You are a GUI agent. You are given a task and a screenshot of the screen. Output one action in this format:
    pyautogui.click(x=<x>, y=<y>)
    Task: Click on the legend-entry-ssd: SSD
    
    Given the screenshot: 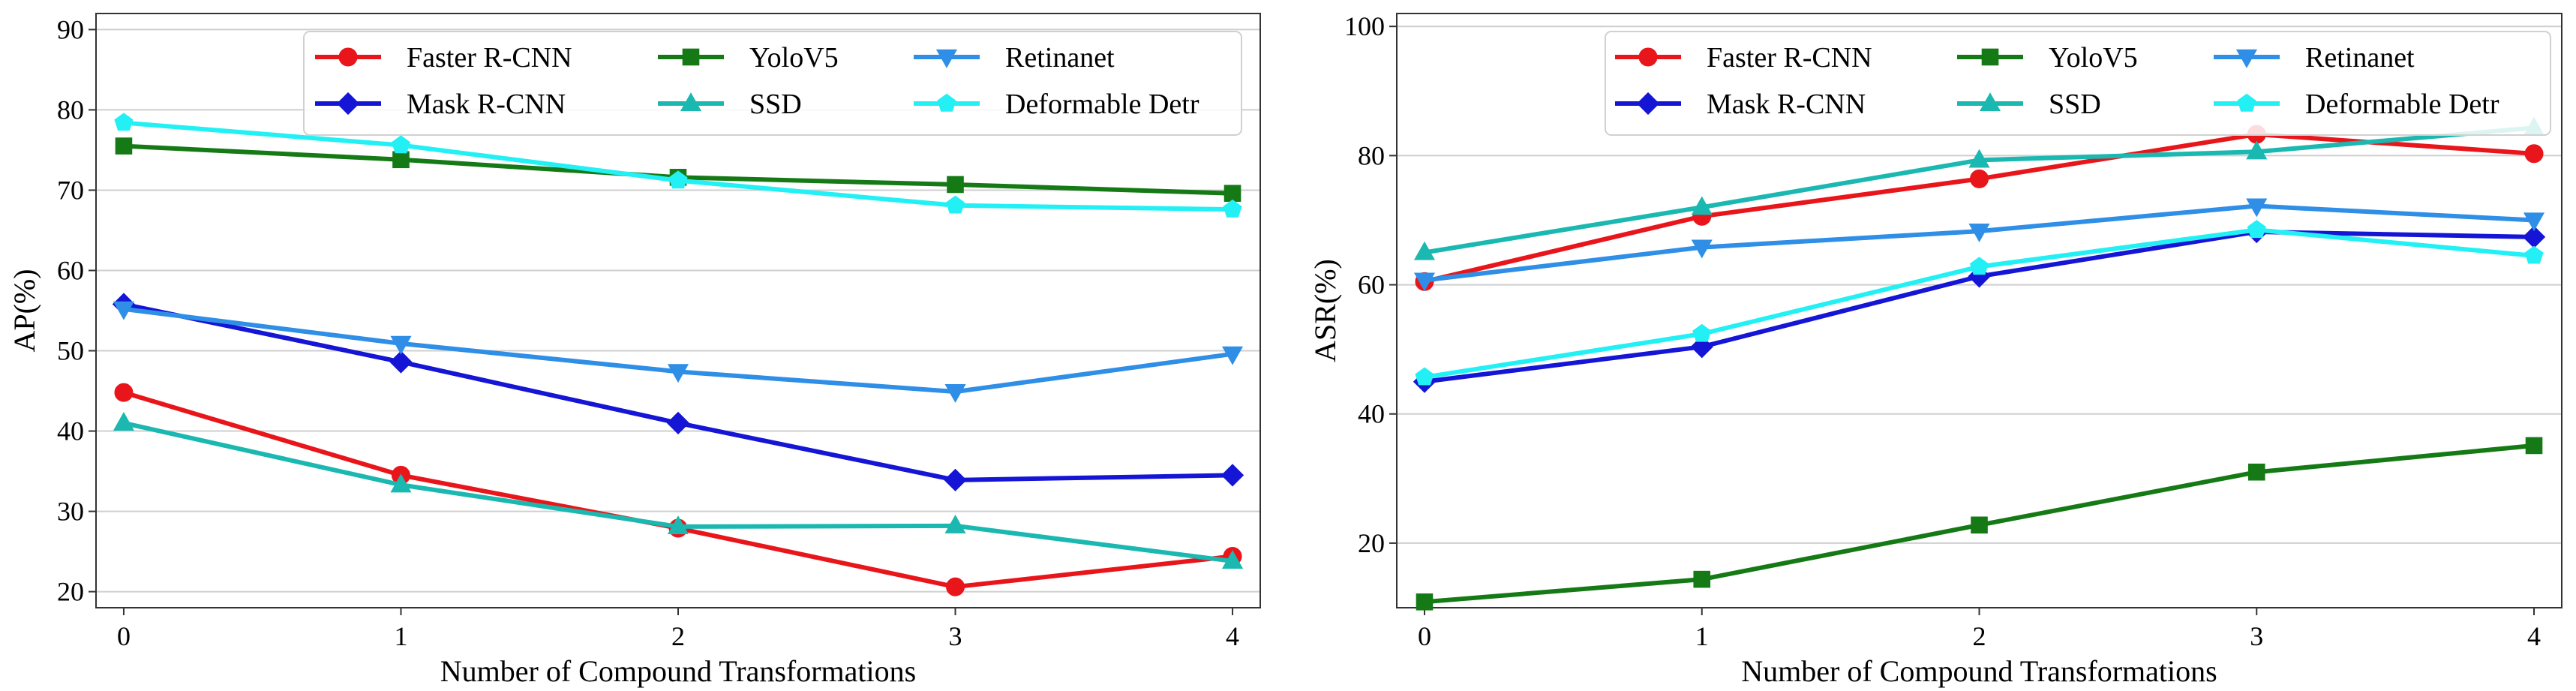 What is the action you would take?
    pyautogui.click(x=2029, y=104)
    